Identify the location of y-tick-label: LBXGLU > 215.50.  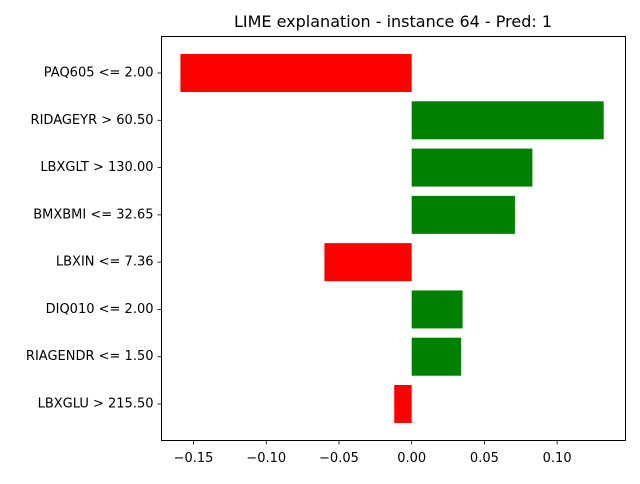
(96, 404).